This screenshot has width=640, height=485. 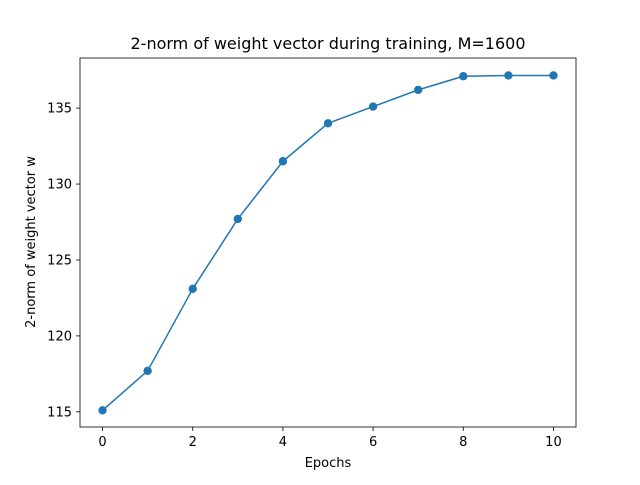 I want to click on x-tick-label: 8, so click(x=463, y=442).